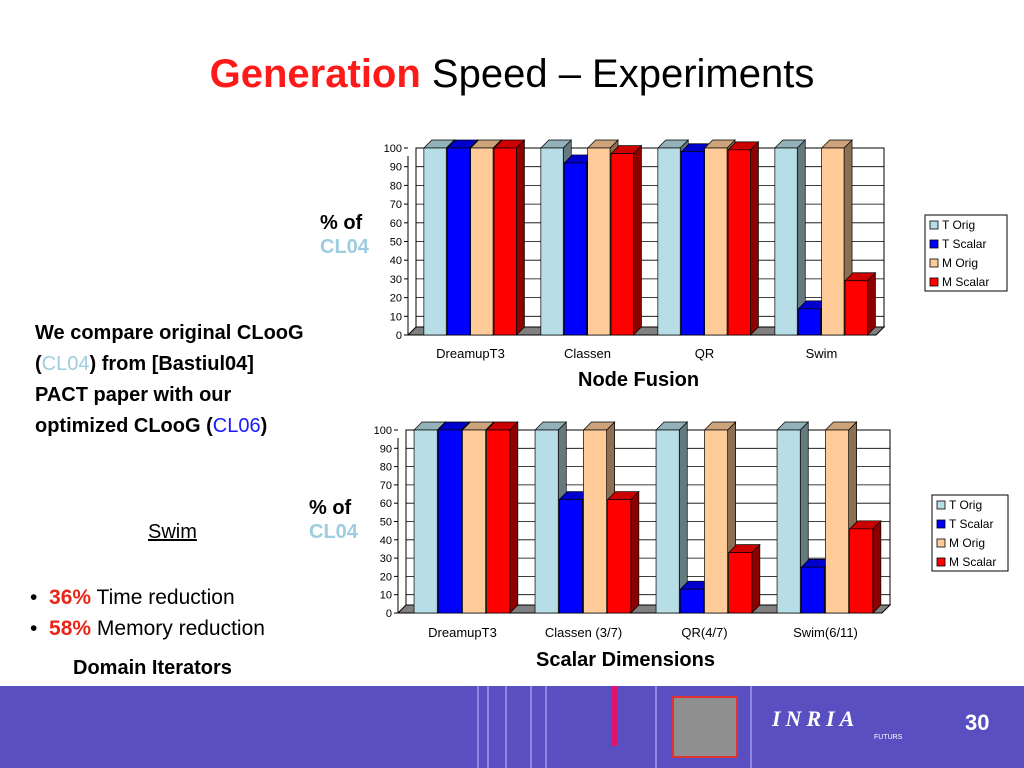  Describe the element at coordinates (70, 628) in the screenshot. I see `bullet-memory-pct: 58%` at that location.